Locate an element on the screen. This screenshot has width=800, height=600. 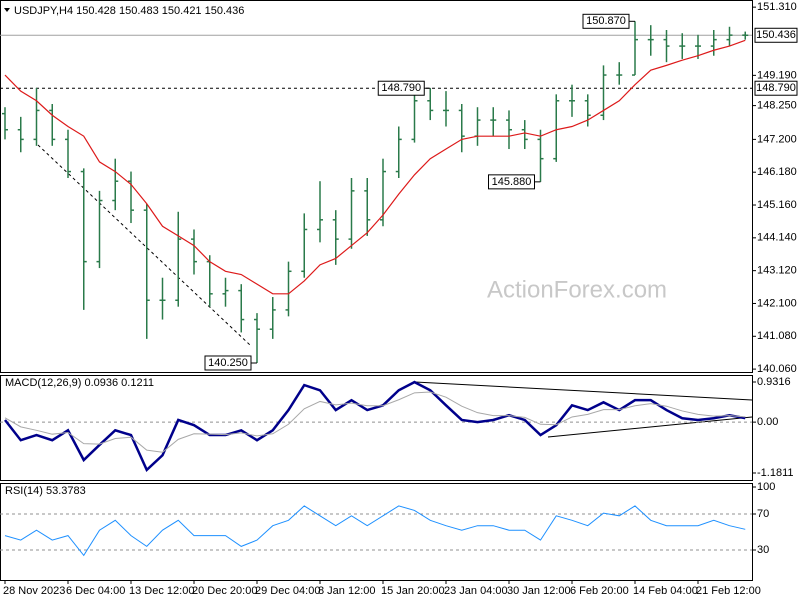
y-tick-label: -1.1811 is located at coordinates (775, 473).